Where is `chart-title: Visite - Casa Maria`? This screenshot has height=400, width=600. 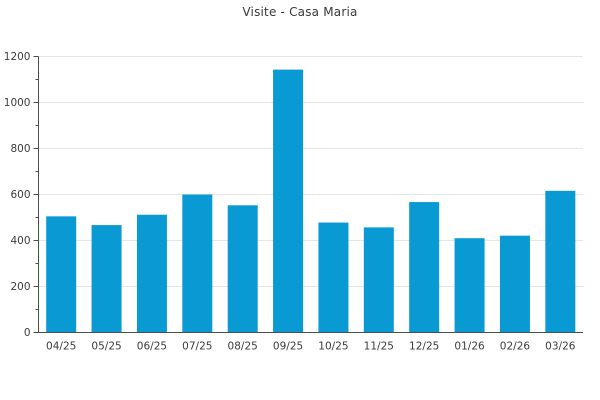
chart-title: Visite - Casa Maria is located at coordinates (300, 12).